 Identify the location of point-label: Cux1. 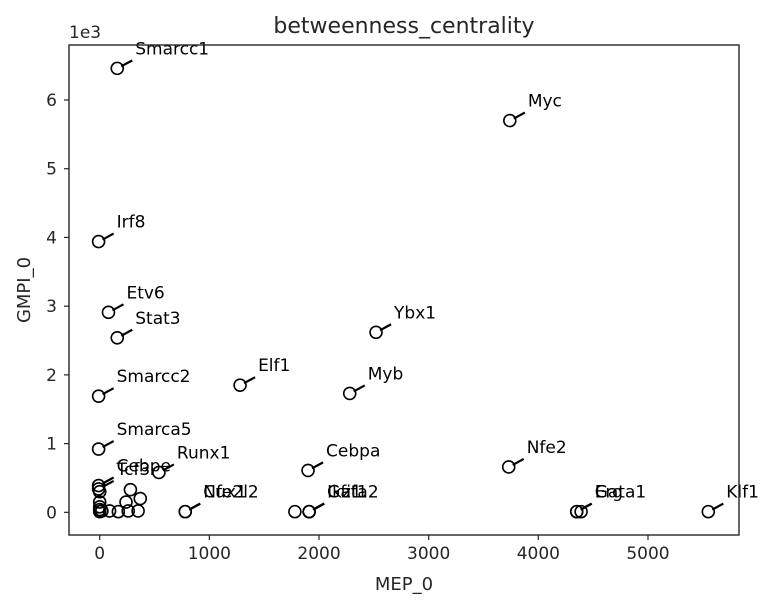
(225, 493).